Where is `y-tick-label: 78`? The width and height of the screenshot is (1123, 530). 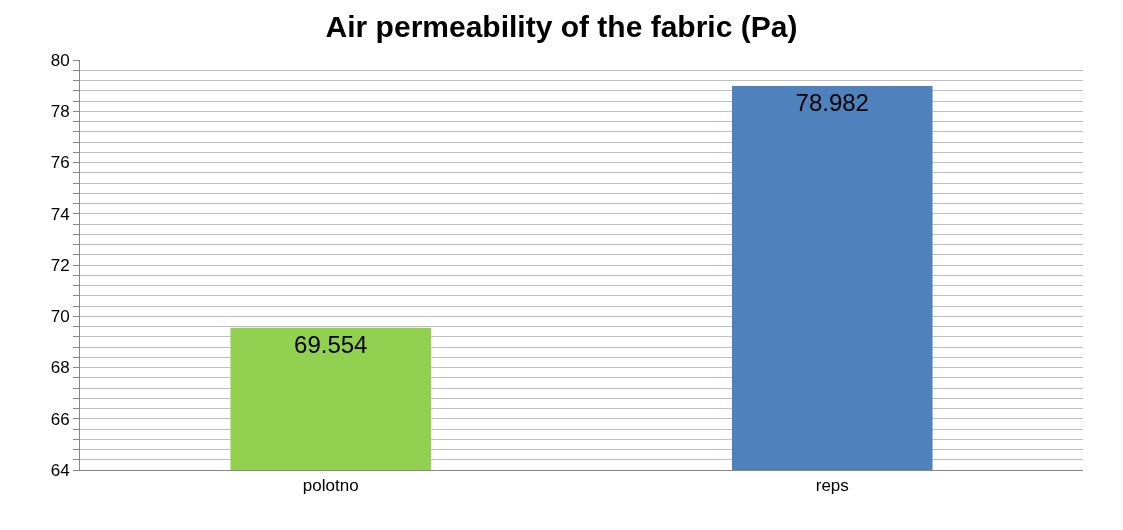
y-tick-label: 78 is located at coordinates (60, 112).